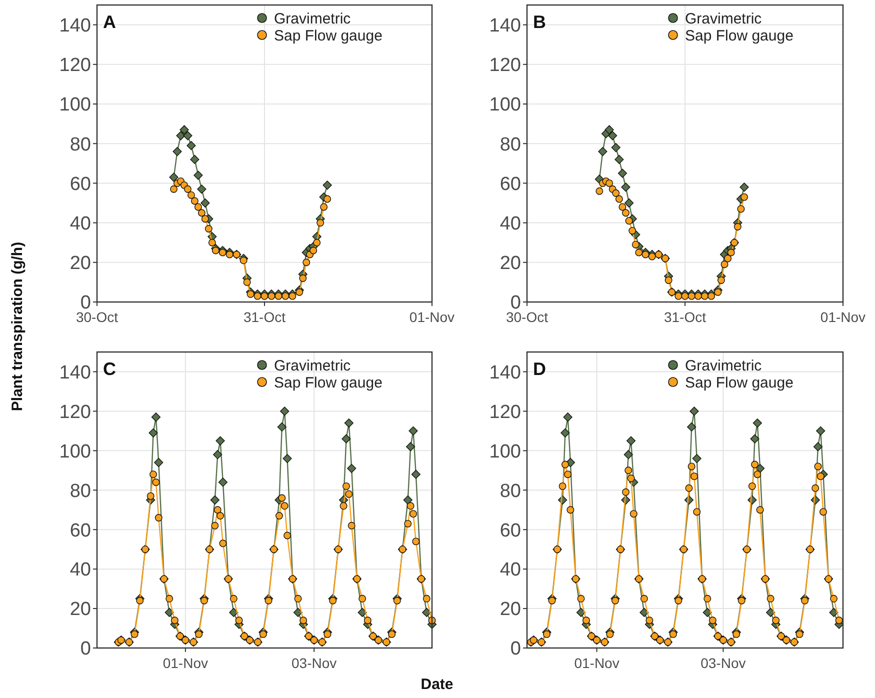 This screenshot has height=698, width=875. Describe the element at coordinates (539, 22) in the screenshot. I see `chart-title: B` at that location.